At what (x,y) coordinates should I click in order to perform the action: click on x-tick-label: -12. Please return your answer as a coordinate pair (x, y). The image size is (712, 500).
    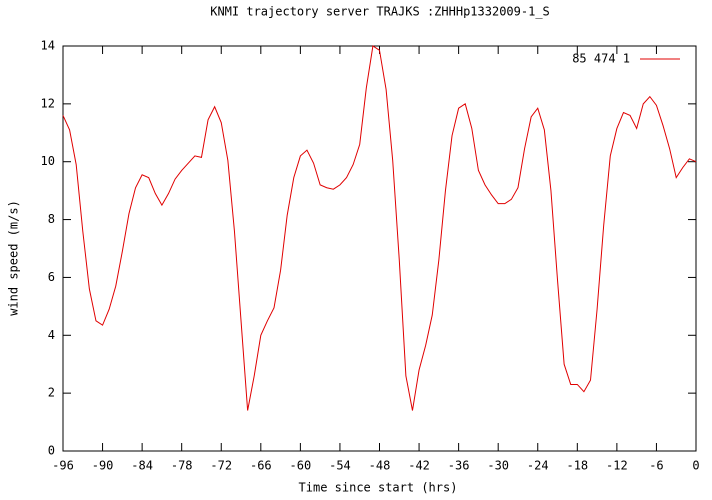
    Looking at the image, I should click on (617, 466).